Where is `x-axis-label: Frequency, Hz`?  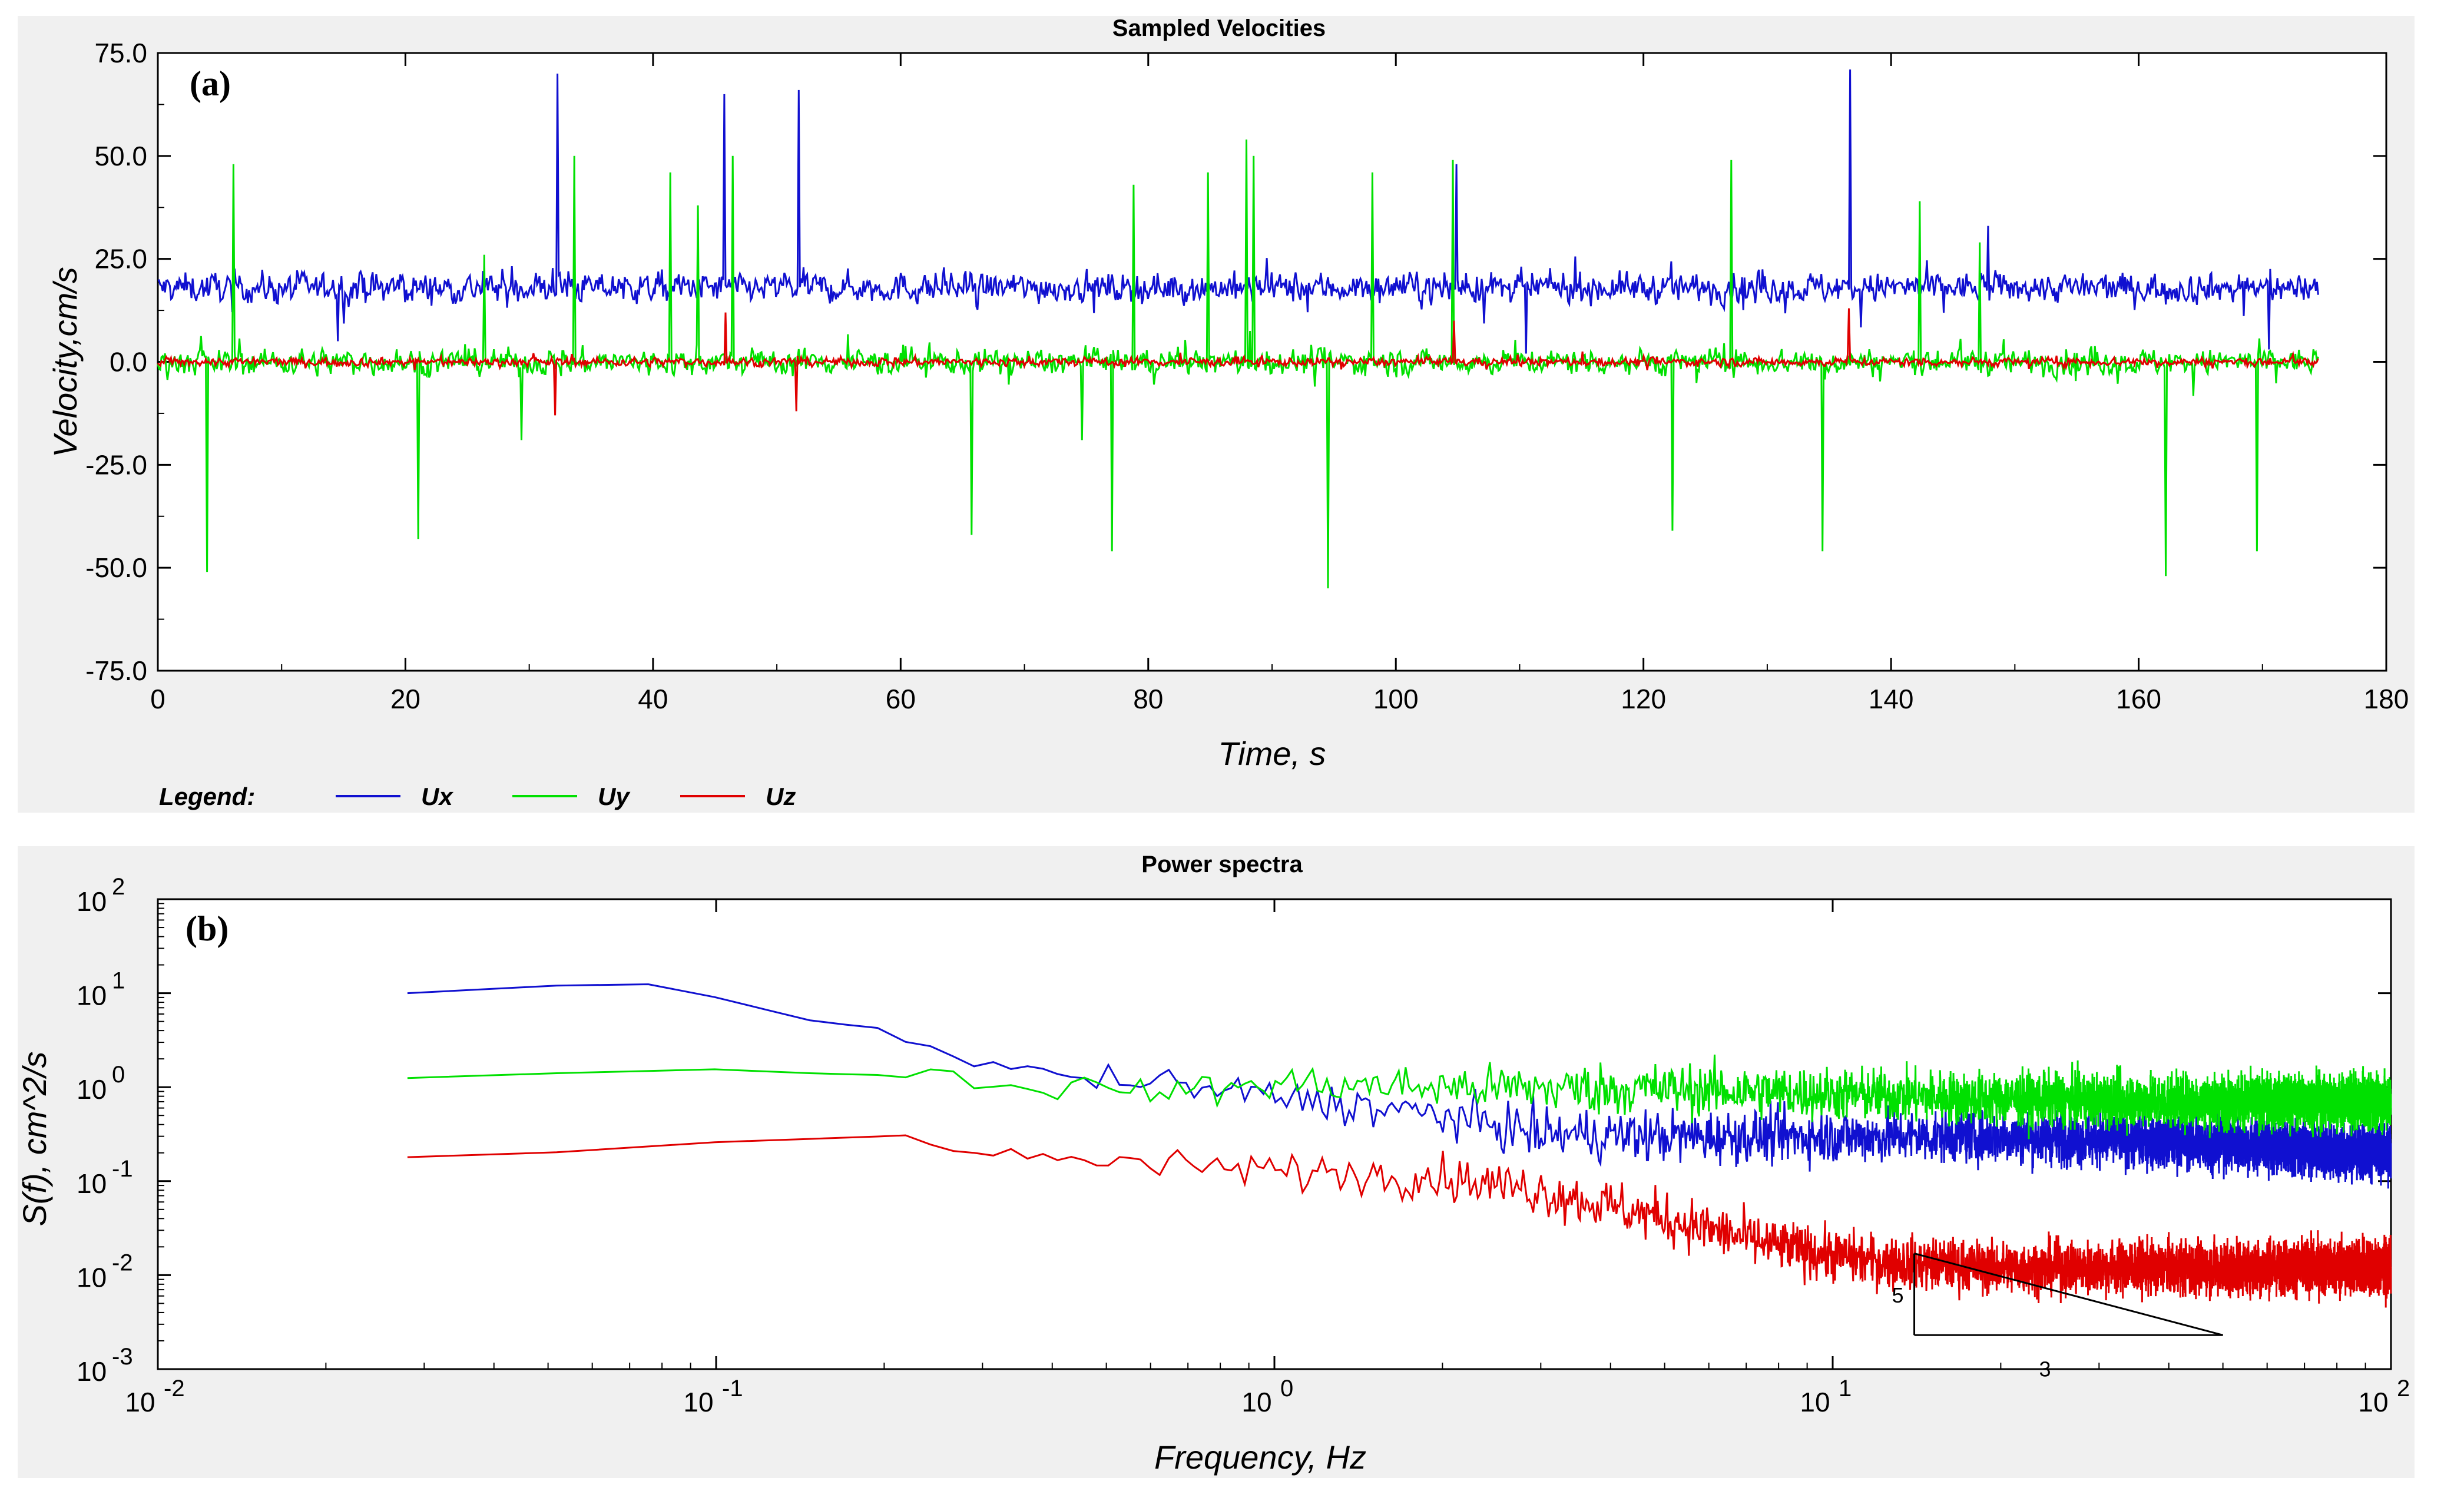
x-axis-label: Frequency, Hz is located at coordinates (1260, 1457).